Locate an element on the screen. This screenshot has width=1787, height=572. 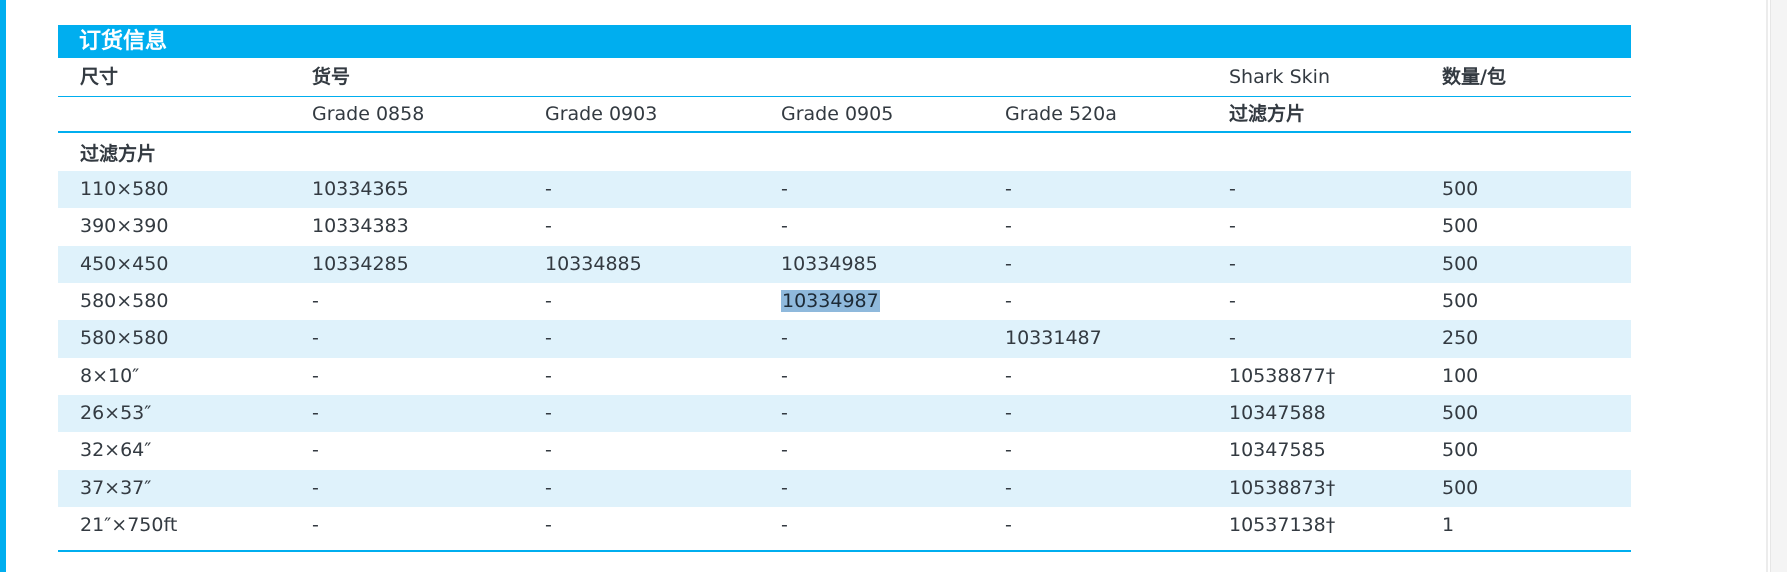
header-size: 尺寸 is located at coordinates (99, 77).